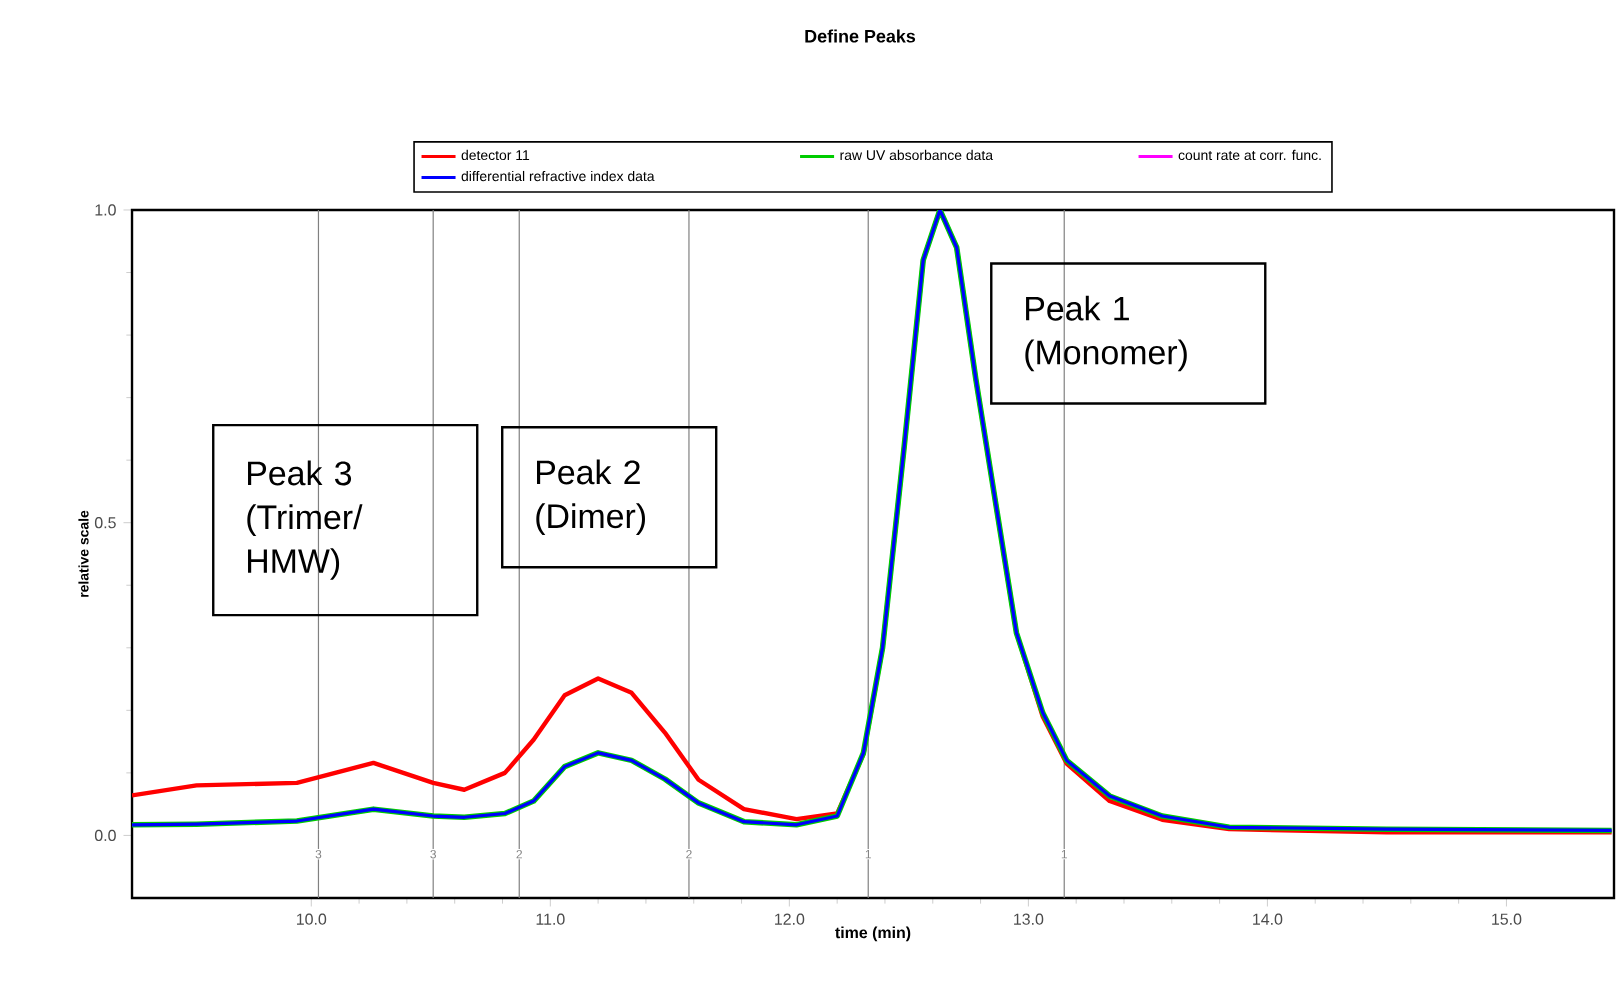 Image resolution: width=1618 pixels, height=982 pixels. Describe the element at coordinates (1106, 333) in the screenshot. I see `annotation: Peak 1 (Monomer)` at that location.